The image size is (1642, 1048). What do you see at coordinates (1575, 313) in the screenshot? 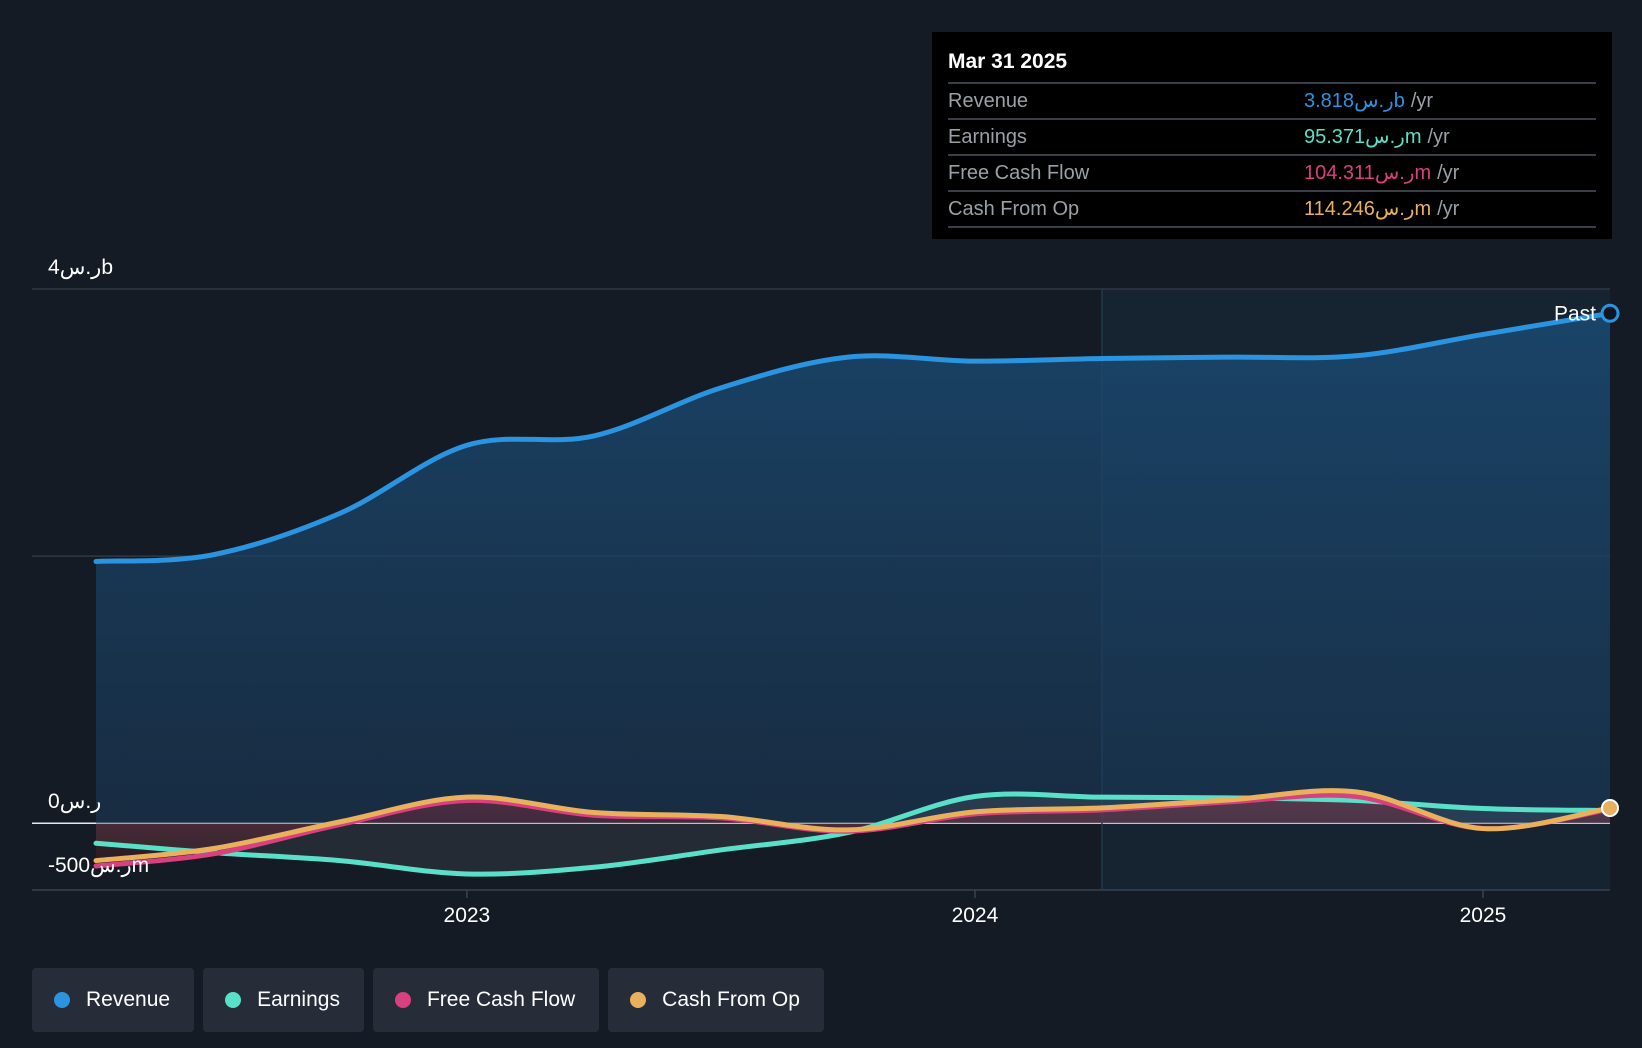
I see `past-label: Past` at bounding box center [1575, 313].